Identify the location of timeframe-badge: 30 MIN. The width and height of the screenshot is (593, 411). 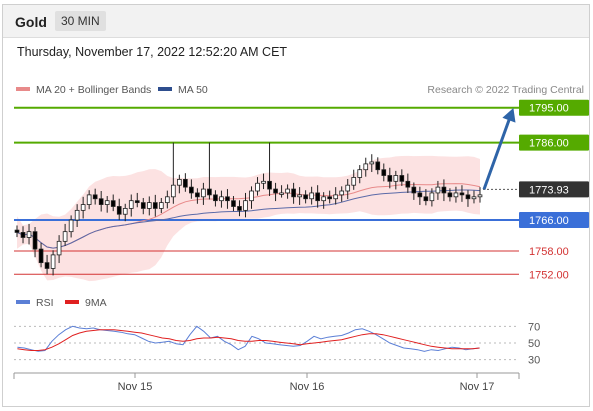
(80, 21).